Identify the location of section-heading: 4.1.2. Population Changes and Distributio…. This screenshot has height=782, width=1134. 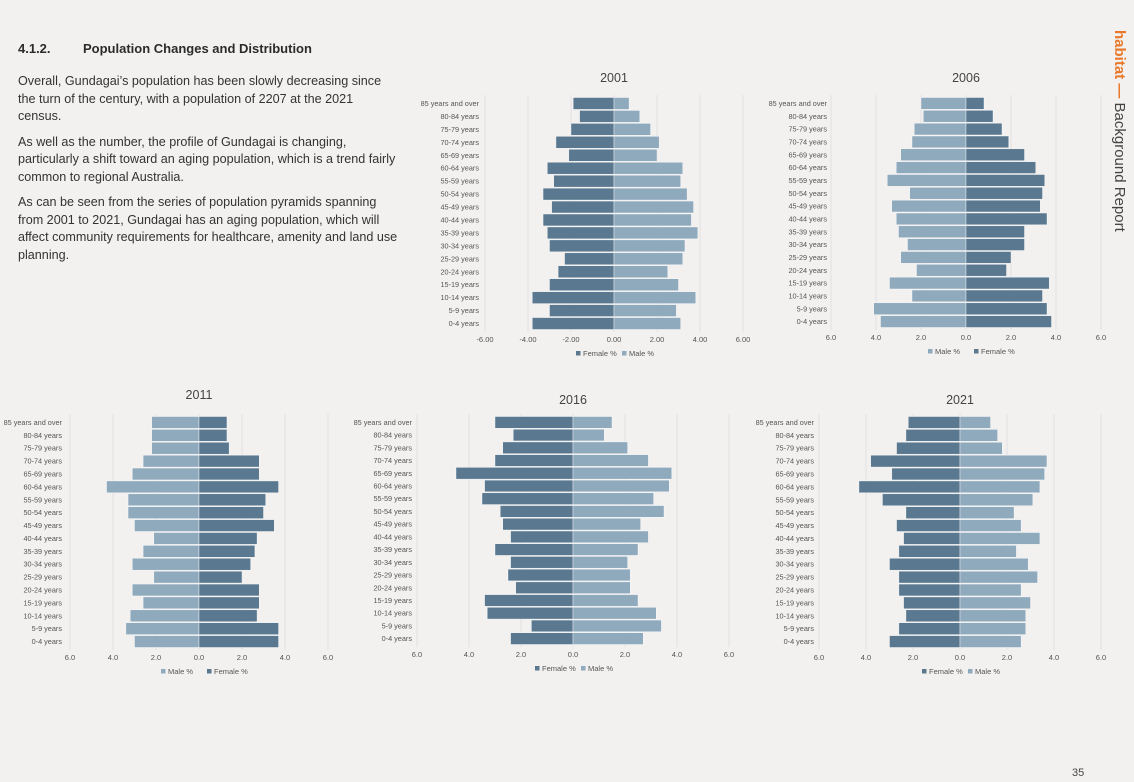
(165, 48).